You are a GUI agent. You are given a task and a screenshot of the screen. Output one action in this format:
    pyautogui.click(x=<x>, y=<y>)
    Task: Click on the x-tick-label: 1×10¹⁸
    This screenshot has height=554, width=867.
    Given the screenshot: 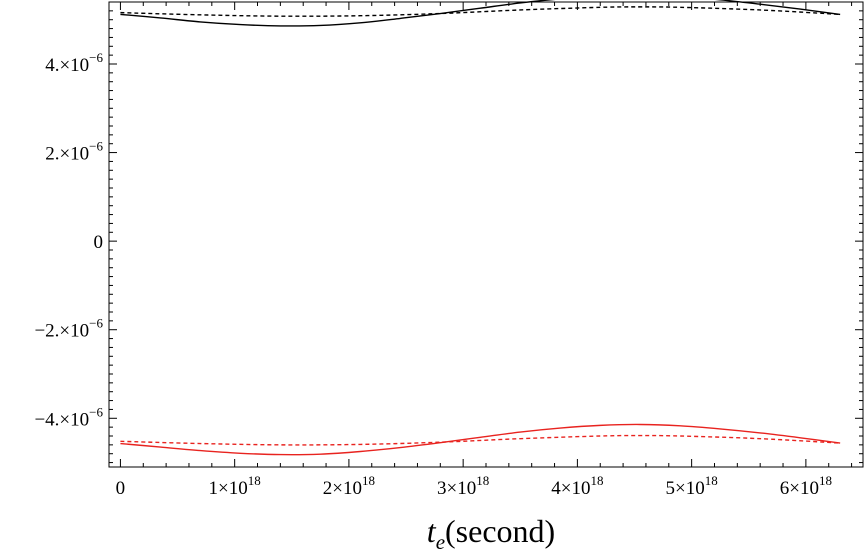 What is the action you would take?
    pyautogui.click(x=235, y=486)
    